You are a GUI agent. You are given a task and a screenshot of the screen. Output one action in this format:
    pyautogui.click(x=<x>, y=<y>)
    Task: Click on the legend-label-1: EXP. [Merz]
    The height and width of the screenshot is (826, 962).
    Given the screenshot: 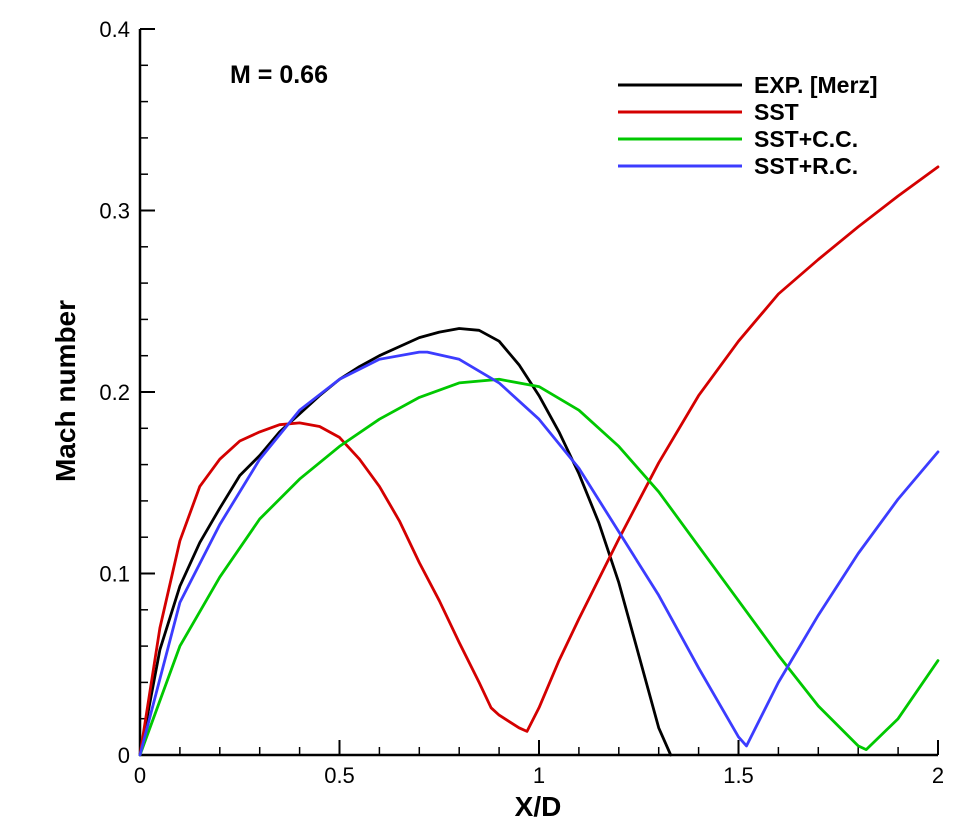 What is the action you would take?
    pyautogui.click(x=816, y=85)
    